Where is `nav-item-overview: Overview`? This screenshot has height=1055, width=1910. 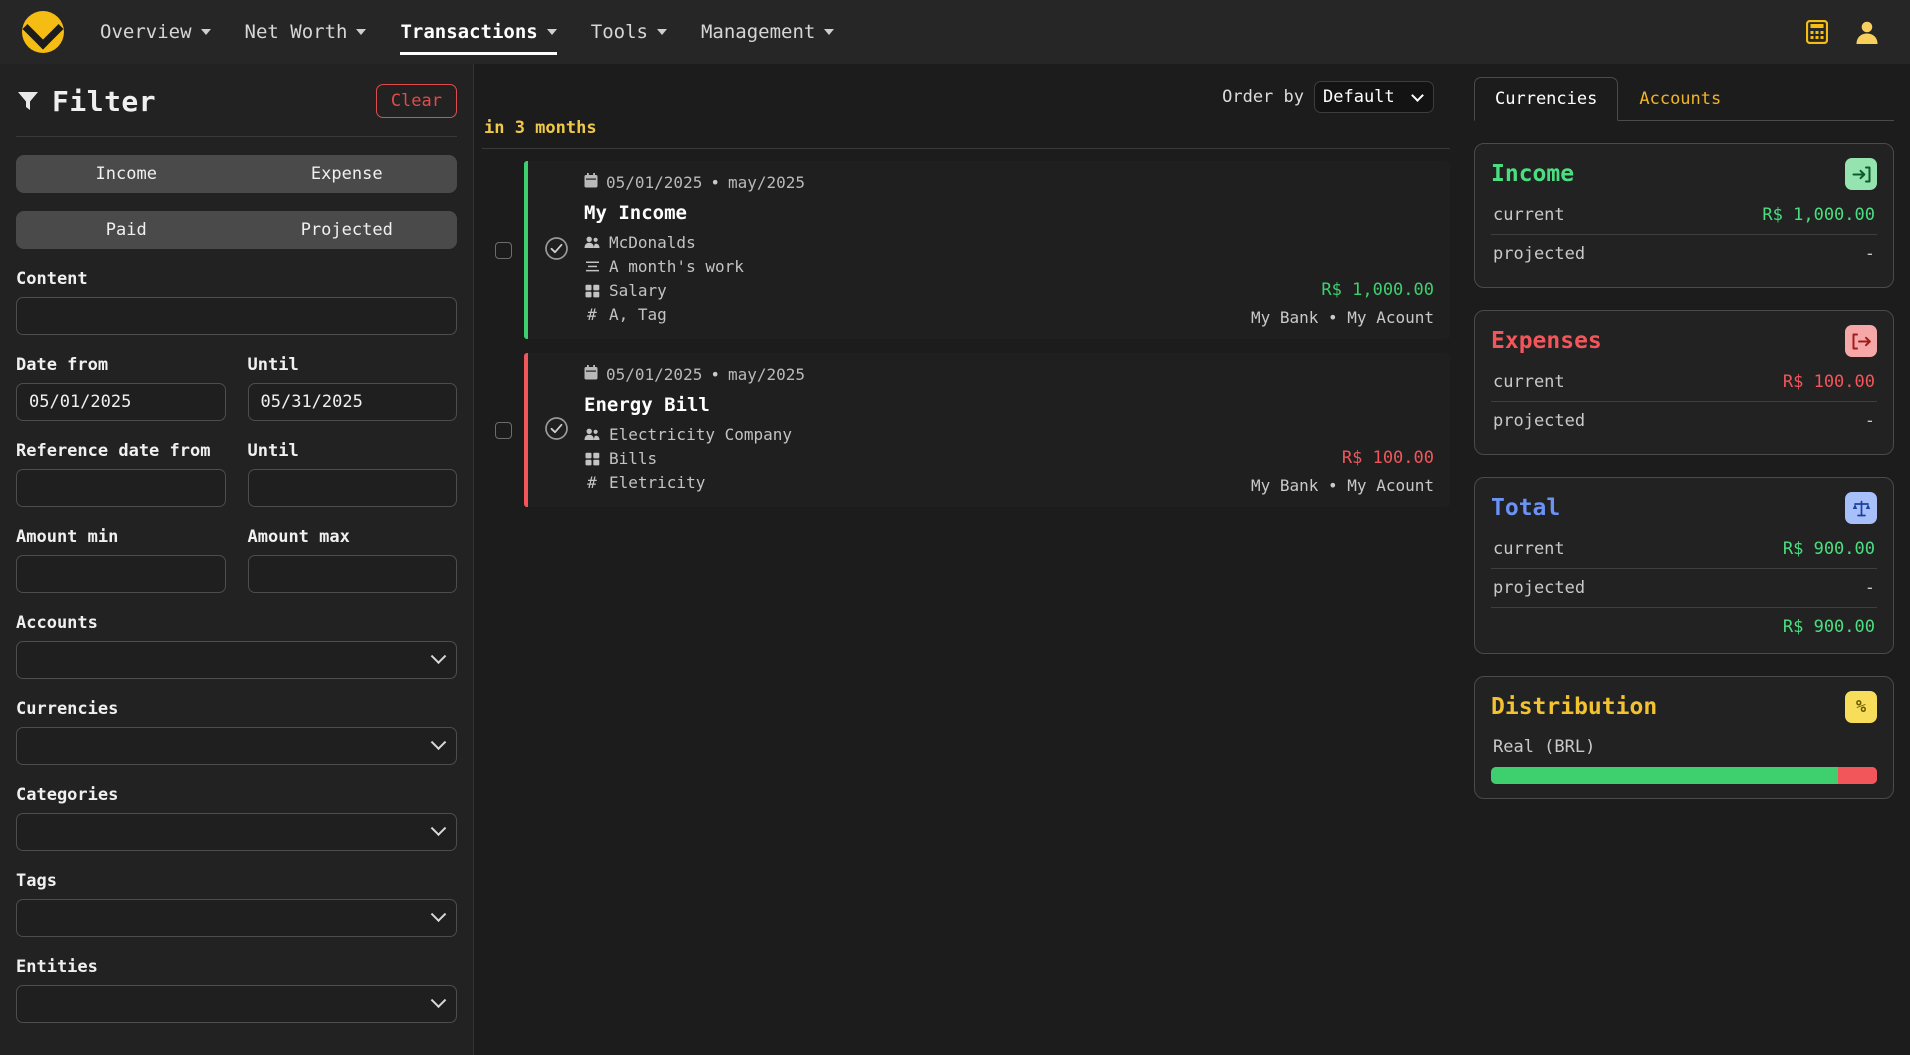 nav-item-overview: Overview is located at coordinates (155, 32).